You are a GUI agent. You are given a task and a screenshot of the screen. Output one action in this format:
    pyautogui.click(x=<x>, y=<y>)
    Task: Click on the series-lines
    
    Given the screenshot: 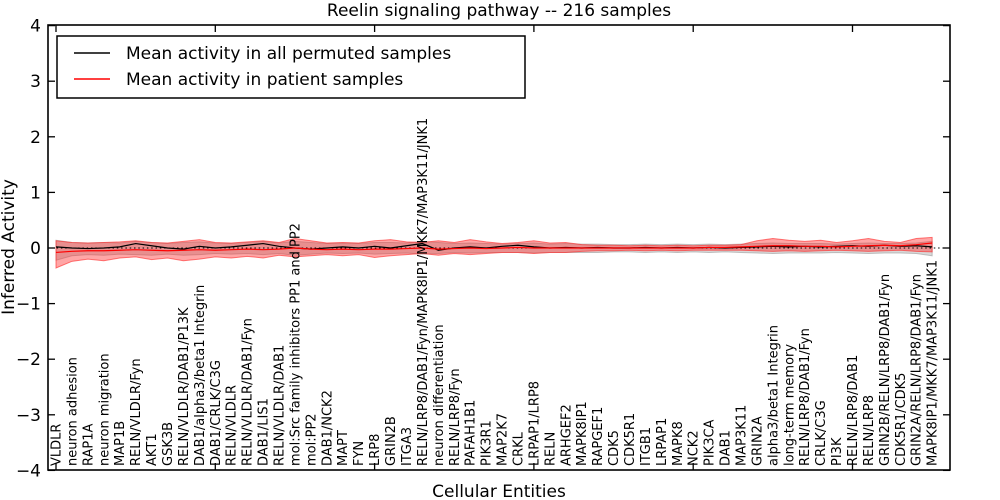 What is the action you would take?
    pyautogui.click(x=499, y=248)
    